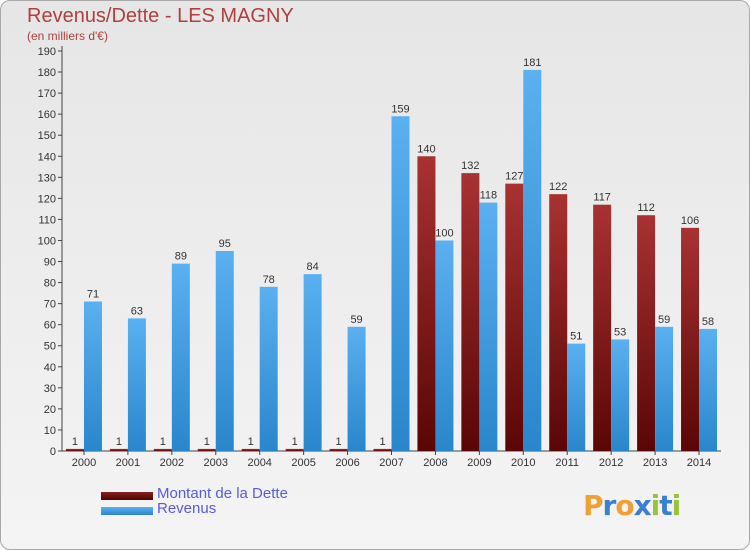 The height and width of the screenshot is (550, 750). What do you see at coordinates (313, 267) in the screenshot?
I see `bar-value-label: 84` at bounding box center [313, 267].